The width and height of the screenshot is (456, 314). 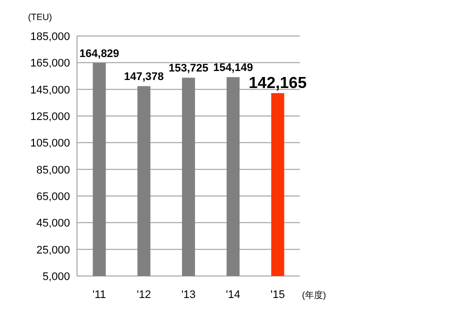 What do you see at coordinates (53, 224) in the screenshot?
I see `y-tick-label: 45,000` at bounding box center [53, 224].